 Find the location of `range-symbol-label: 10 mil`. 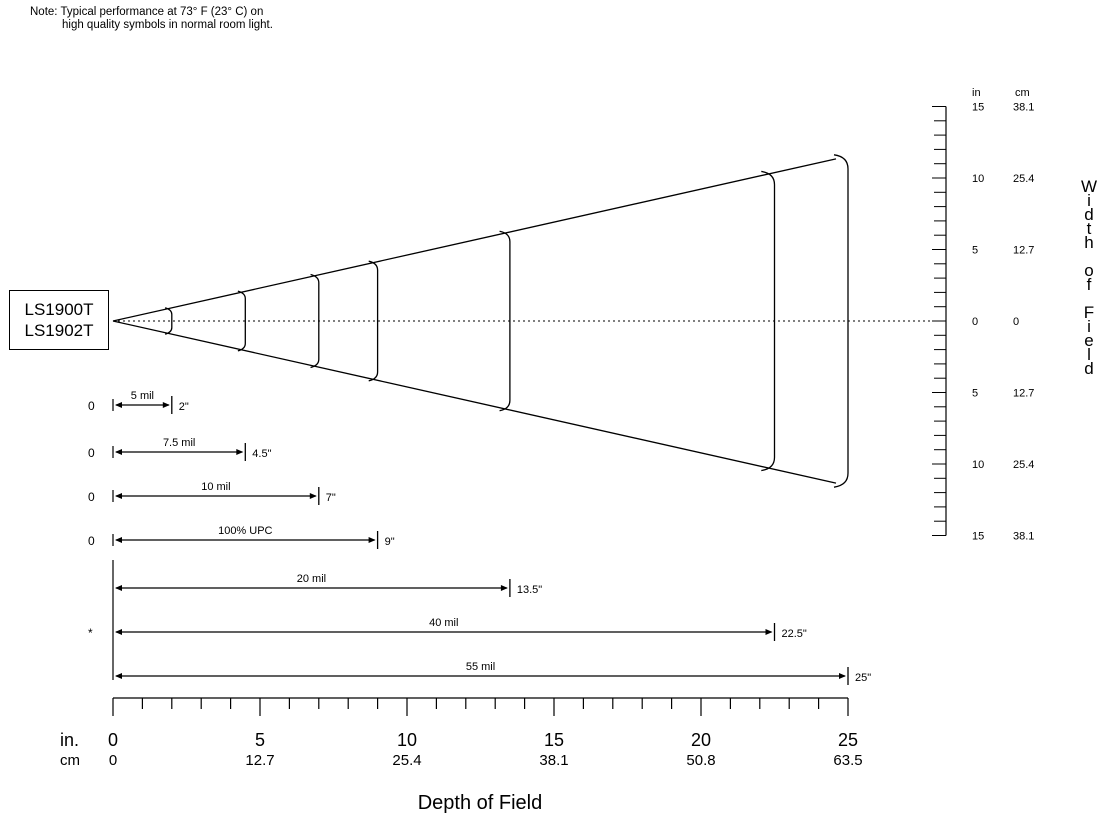

range-symbol-label: 10 mil is located at coordinates (215, 487).